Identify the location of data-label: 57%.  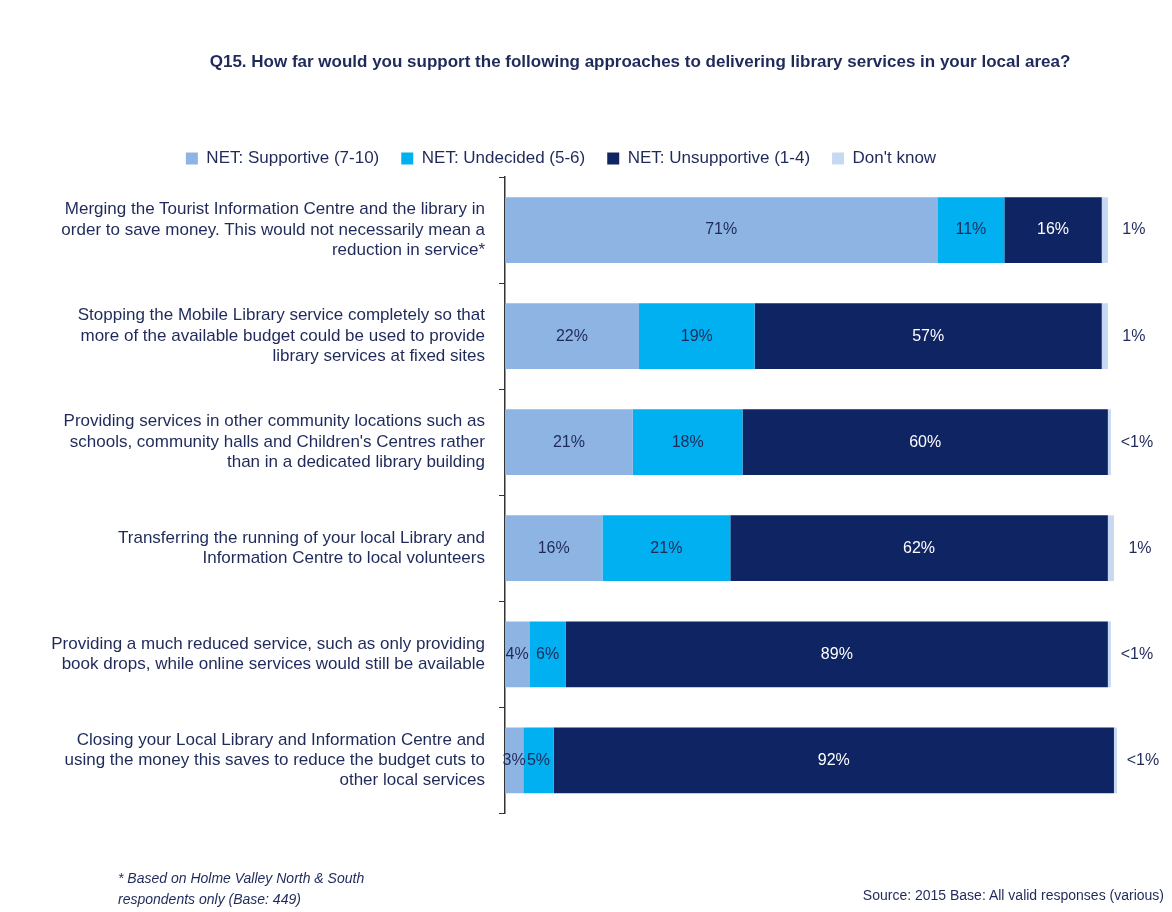
(928, 335).